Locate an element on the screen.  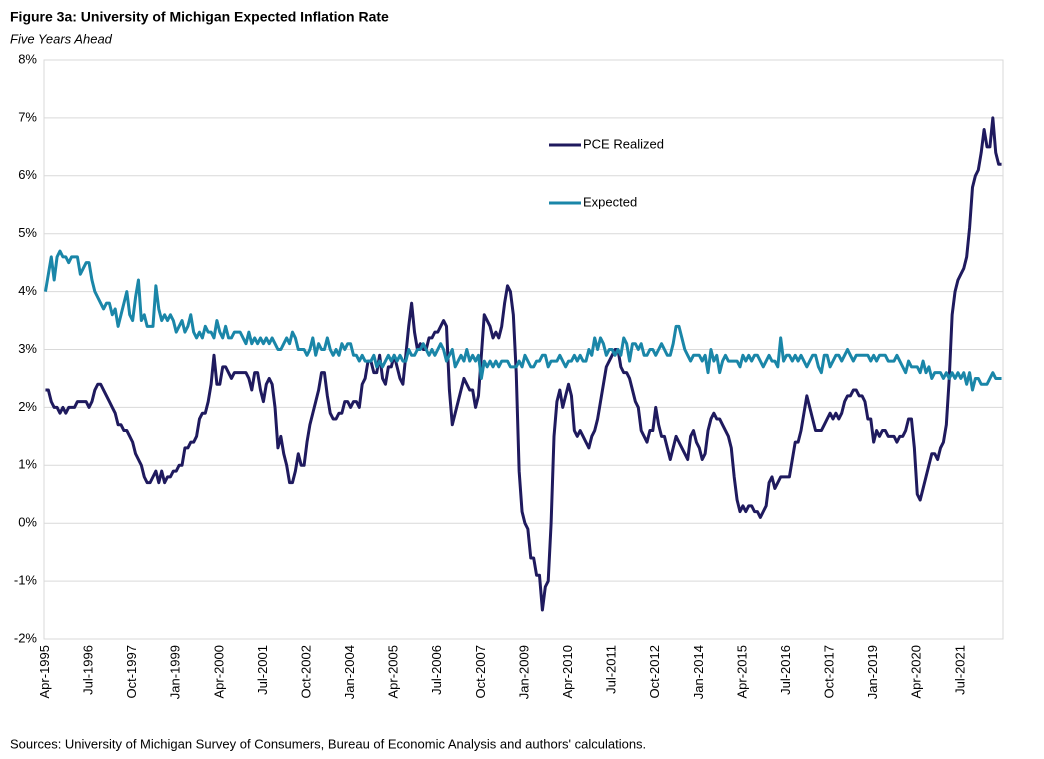
legend-label: PCE Realized is located at coordinates (623, 143).